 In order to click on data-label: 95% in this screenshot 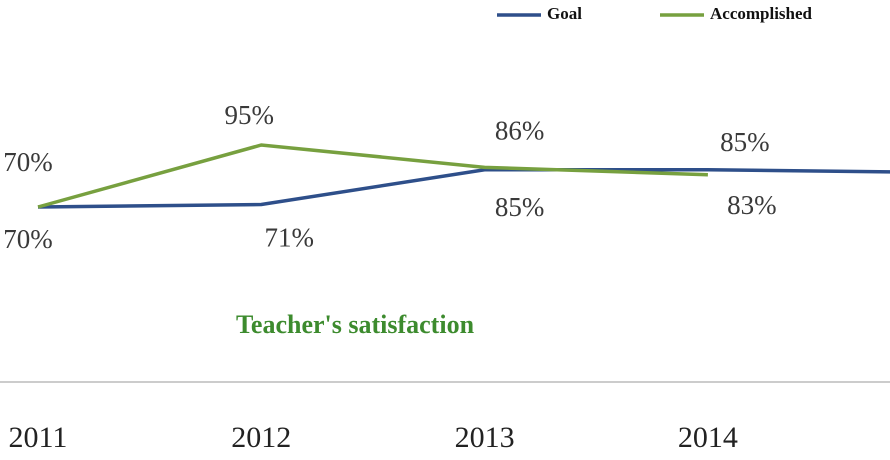, I will do `click(250, 115)`.